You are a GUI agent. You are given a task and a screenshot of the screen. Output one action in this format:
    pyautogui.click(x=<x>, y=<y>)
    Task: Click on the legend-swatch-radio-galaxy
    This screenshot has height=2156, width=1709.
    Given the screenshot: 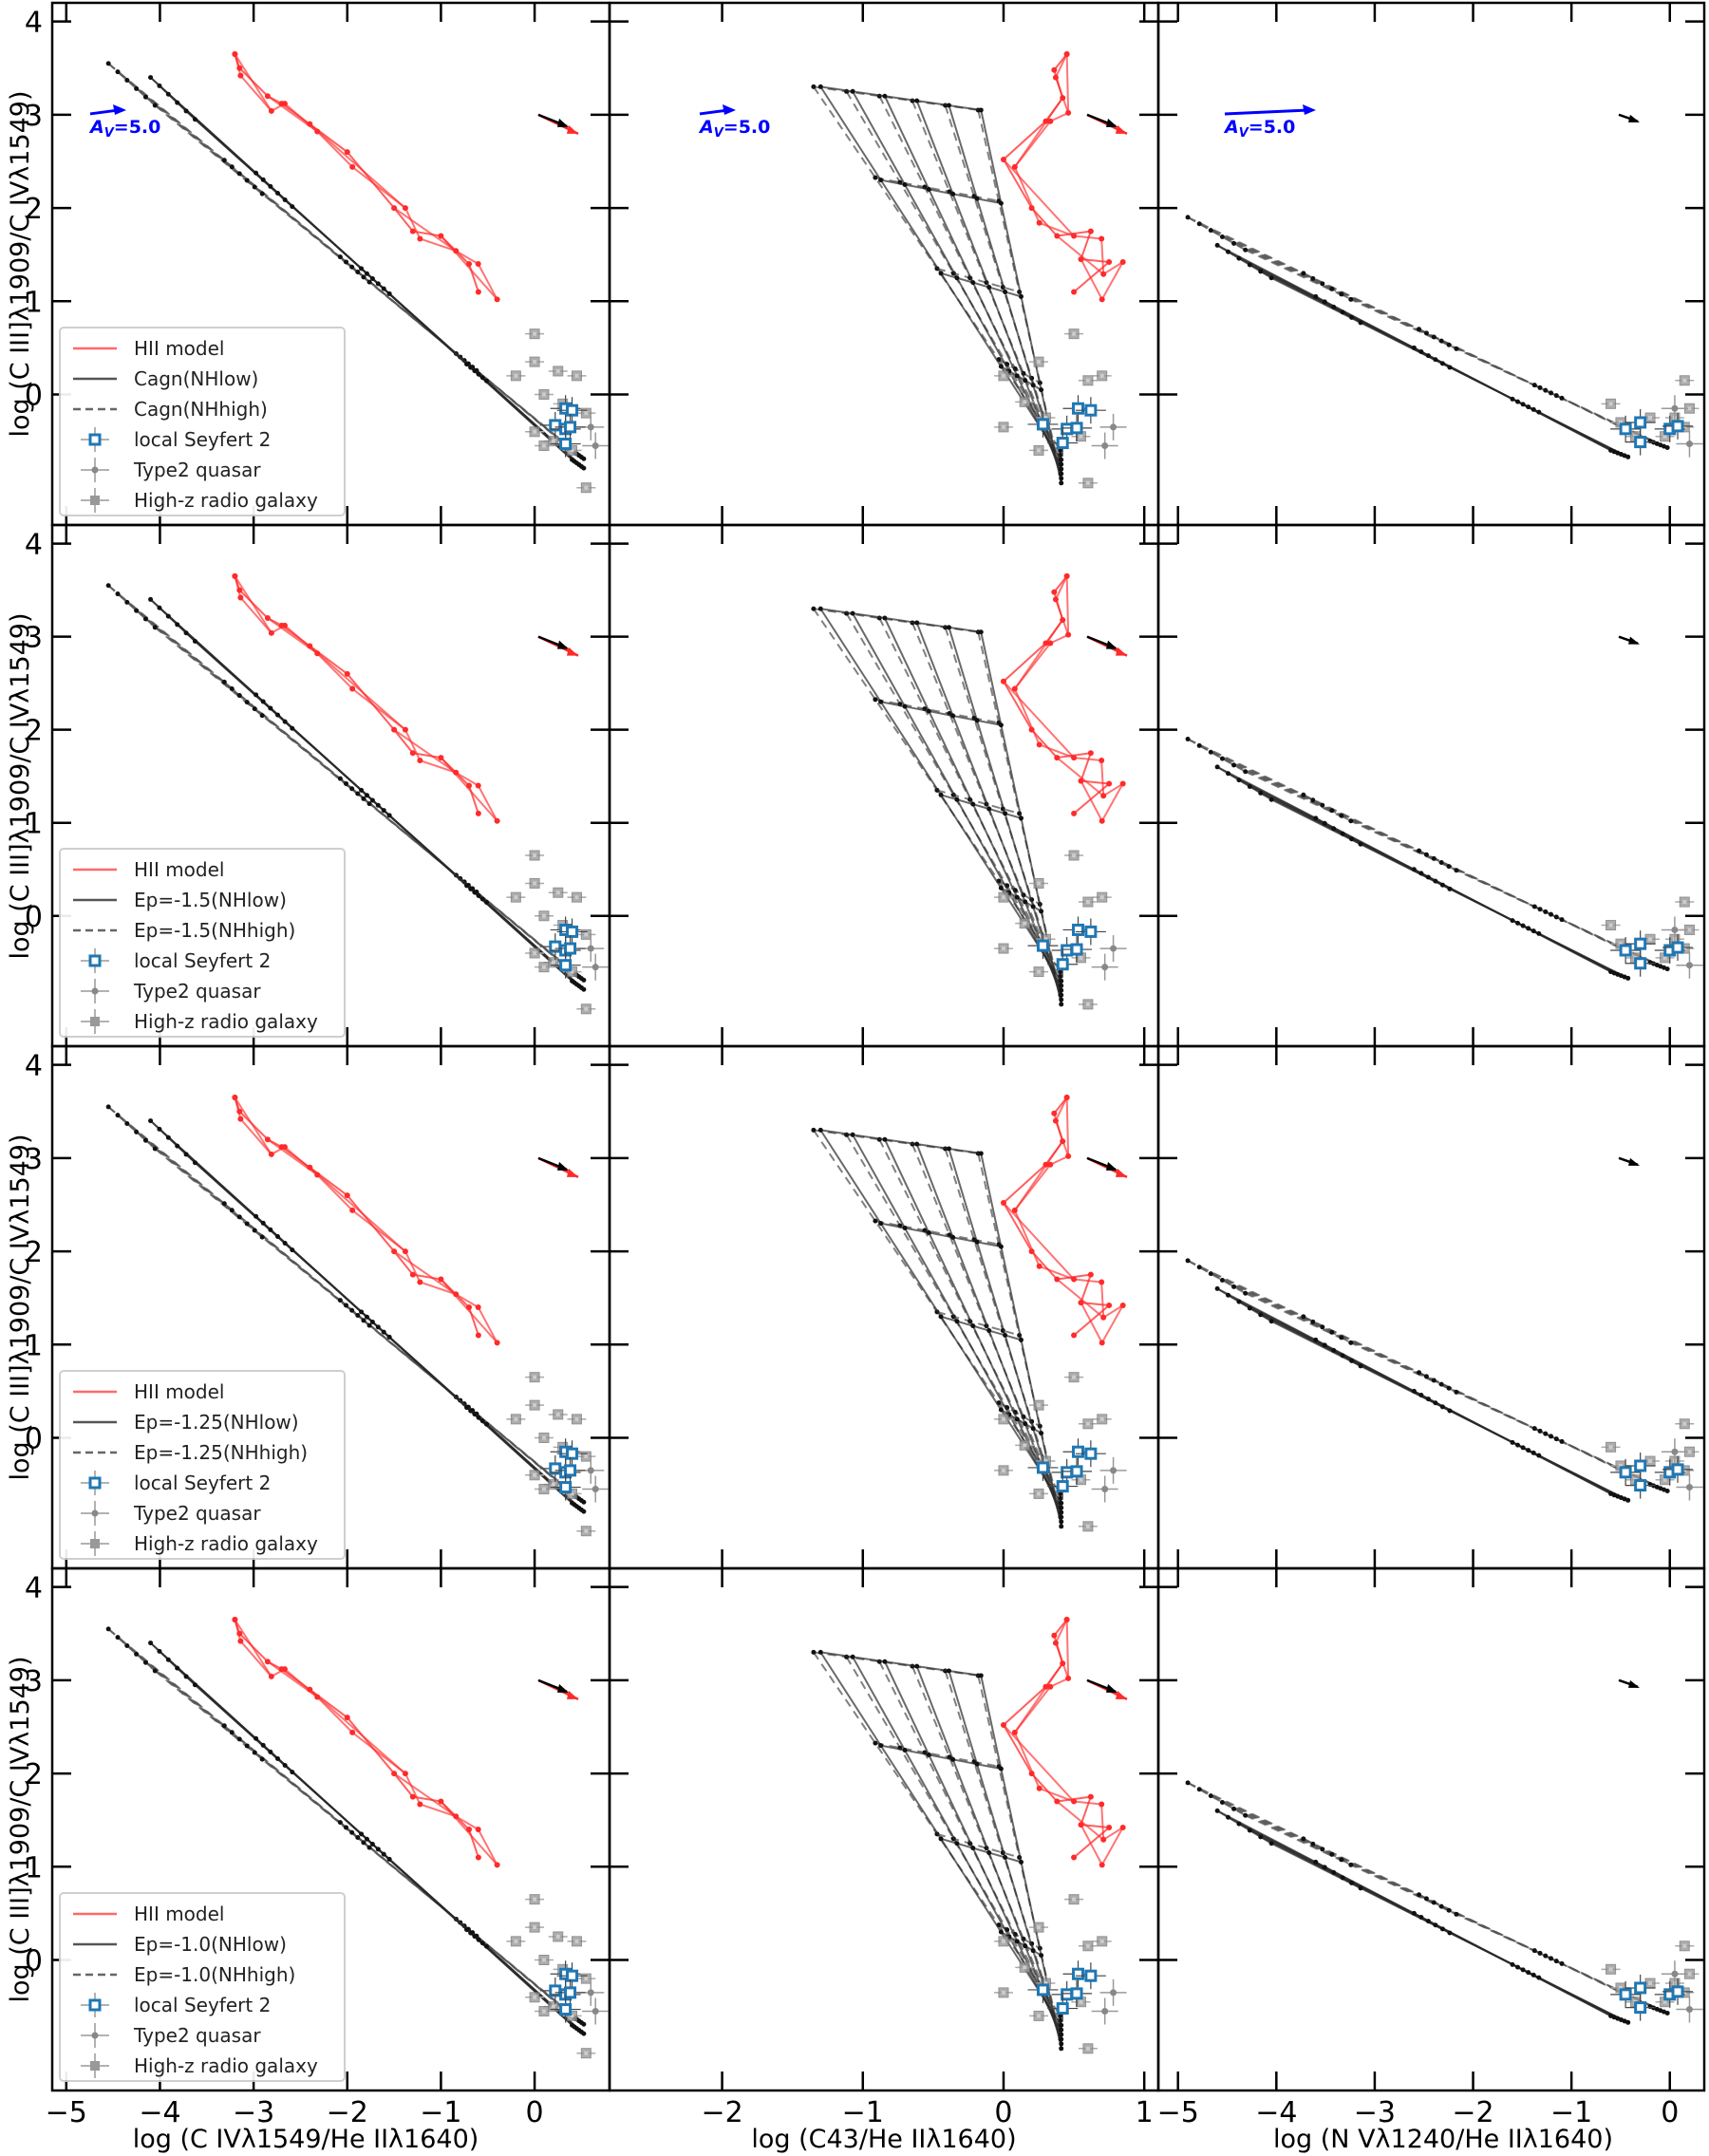 What is the action you would take?
    pyautogui.click(x=95, y=1543)
    